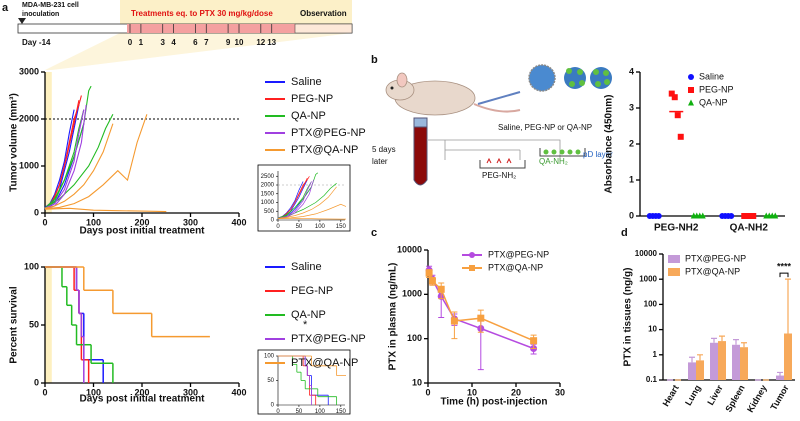 This screenshot has height=421, width=800. I want to click on day-label: 6, so click(195, 42).